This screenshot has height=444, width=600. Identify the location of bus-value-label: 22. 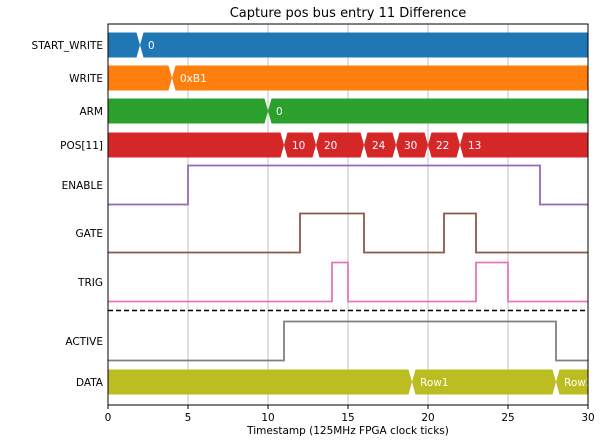
(442, 146).